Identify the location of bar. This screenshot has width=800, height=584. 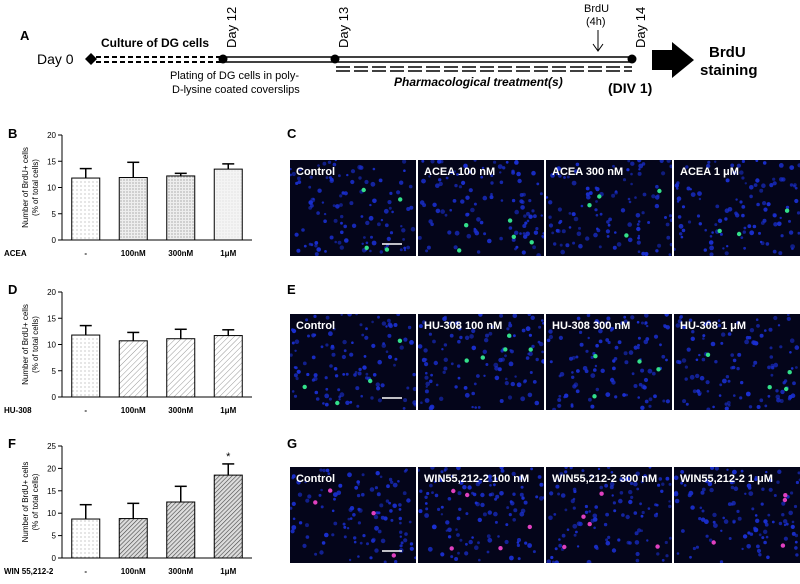
(181, 530).